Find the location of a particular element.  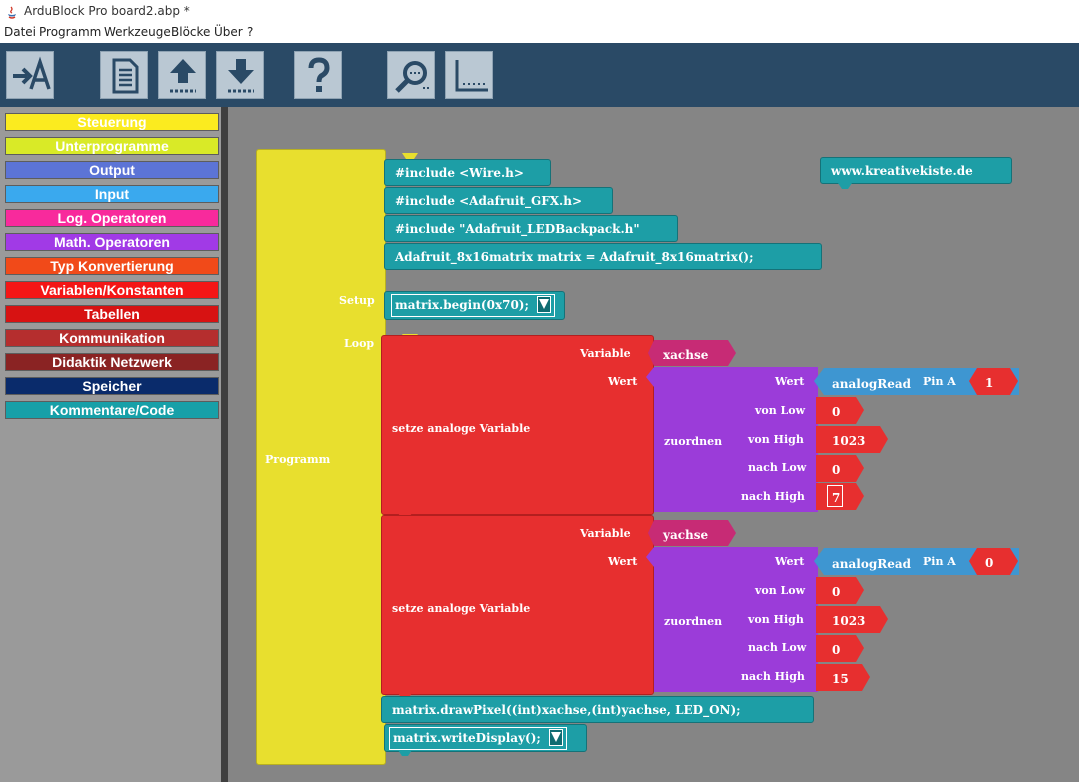

arrow-to-a-icon is located at coordinates (32, 73).